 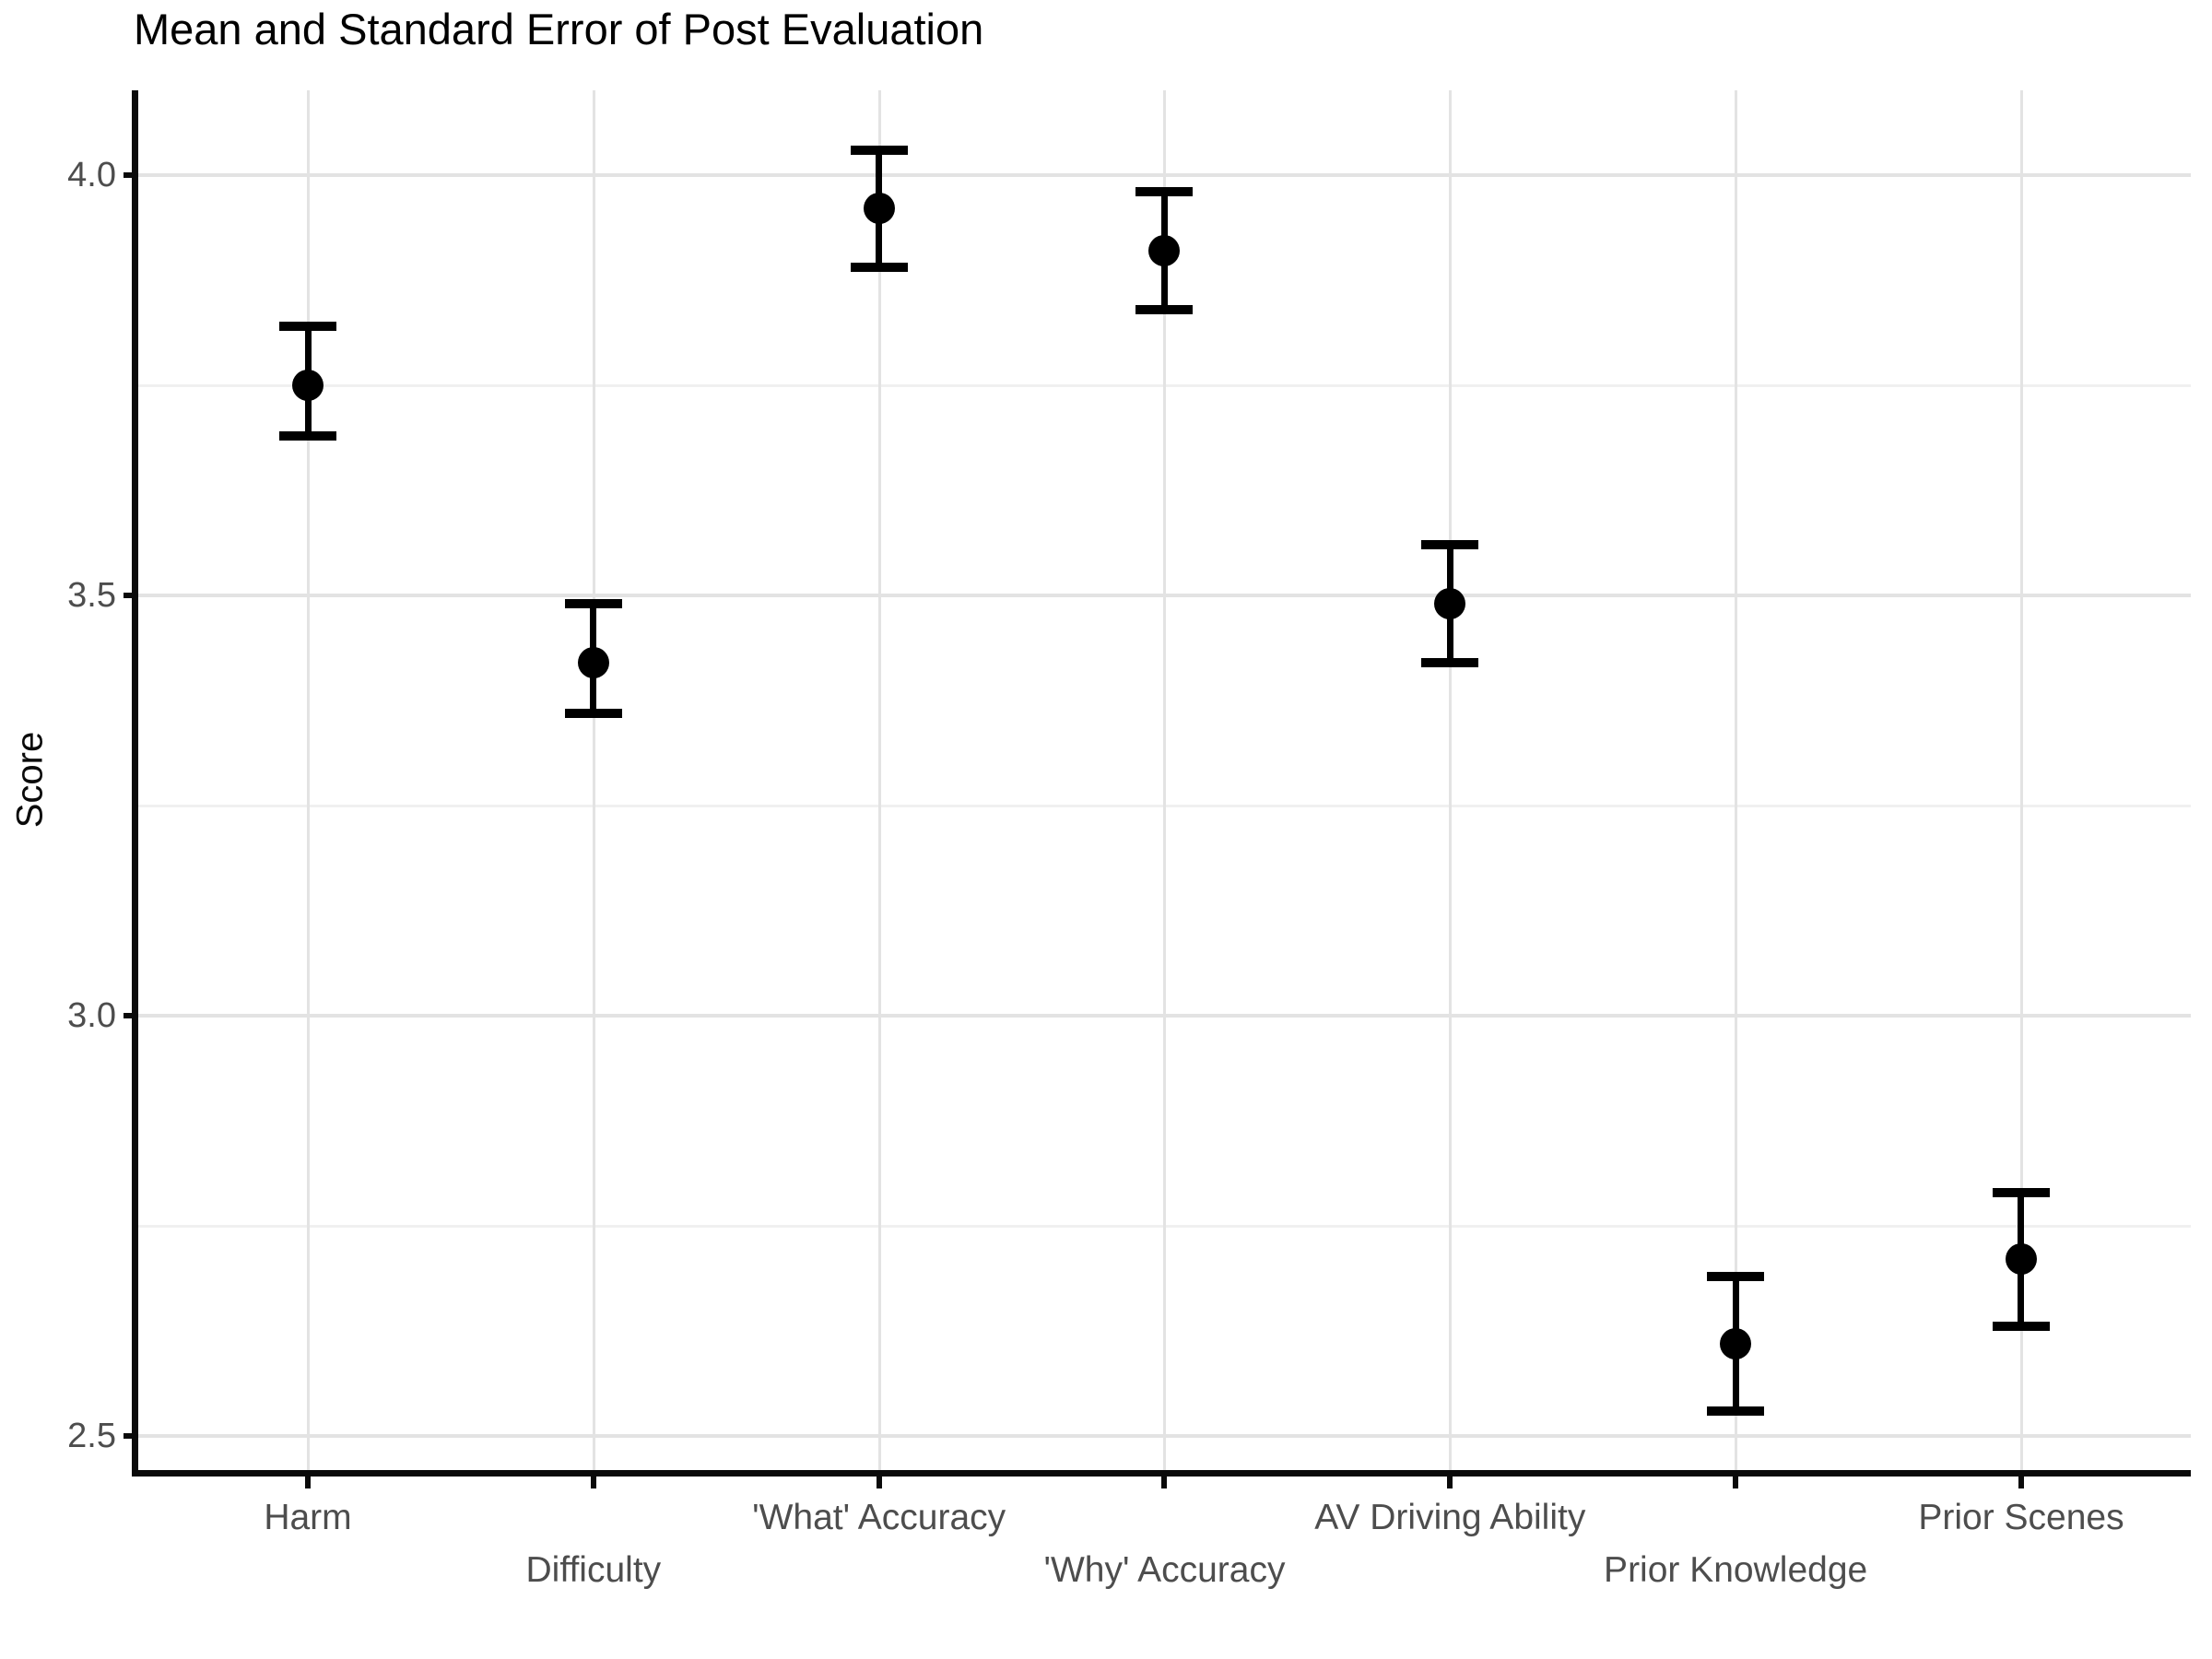 I want to click on y-axis-label: Score, so click(x=30, y=780).